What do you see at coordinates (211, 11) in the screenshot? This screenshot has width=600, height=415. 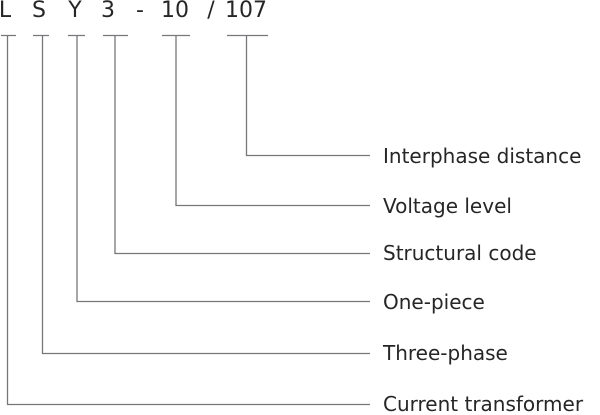 I see `code-token-slash: /` at bounding box center [211, 11].